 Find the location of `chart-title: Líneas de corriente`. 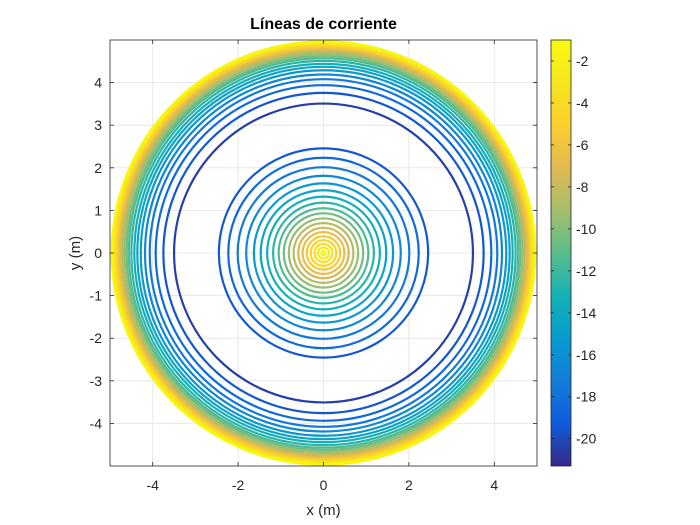

chart-title: Líneas de corriente is located at coordinates (323, 24).